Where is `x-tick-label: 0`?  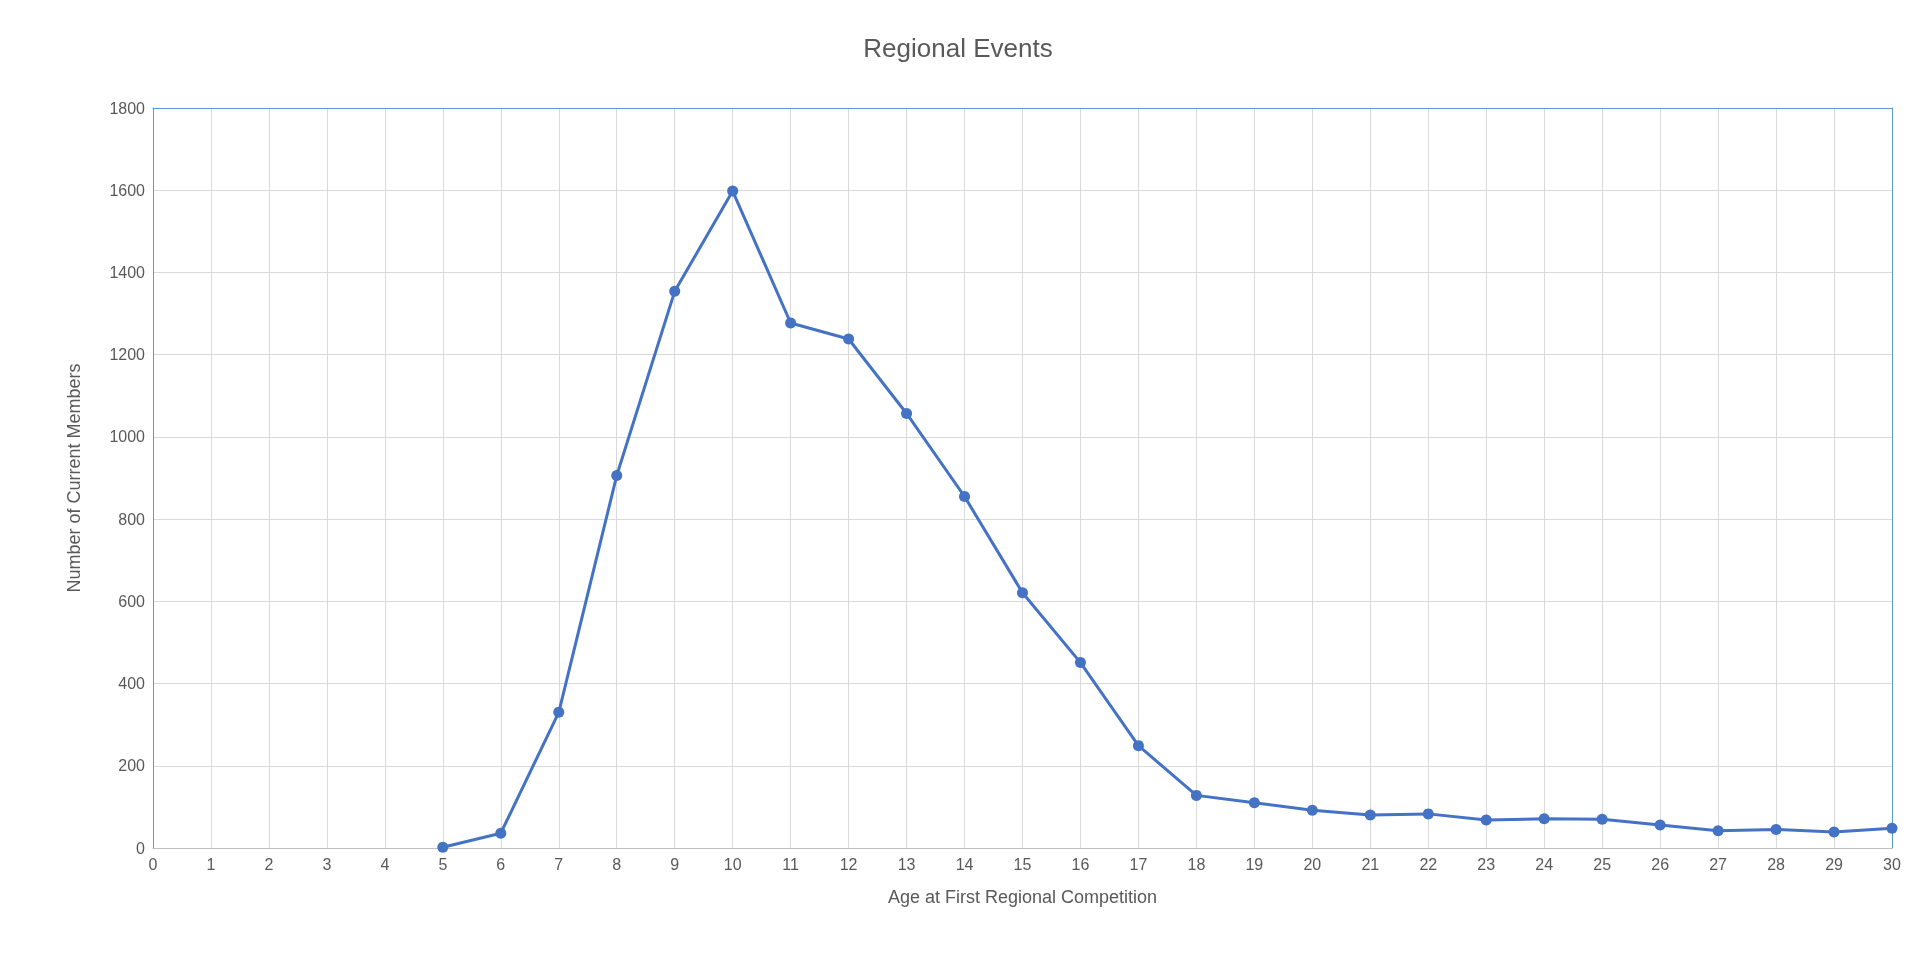 x-tick-label: 0 is located at coordinates (153, 864).